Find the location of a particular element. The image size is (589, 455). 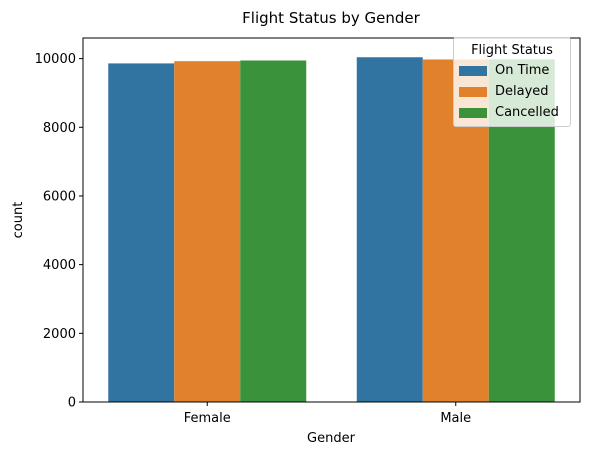

bar-male-on-time is located at coordinates (389, 229).